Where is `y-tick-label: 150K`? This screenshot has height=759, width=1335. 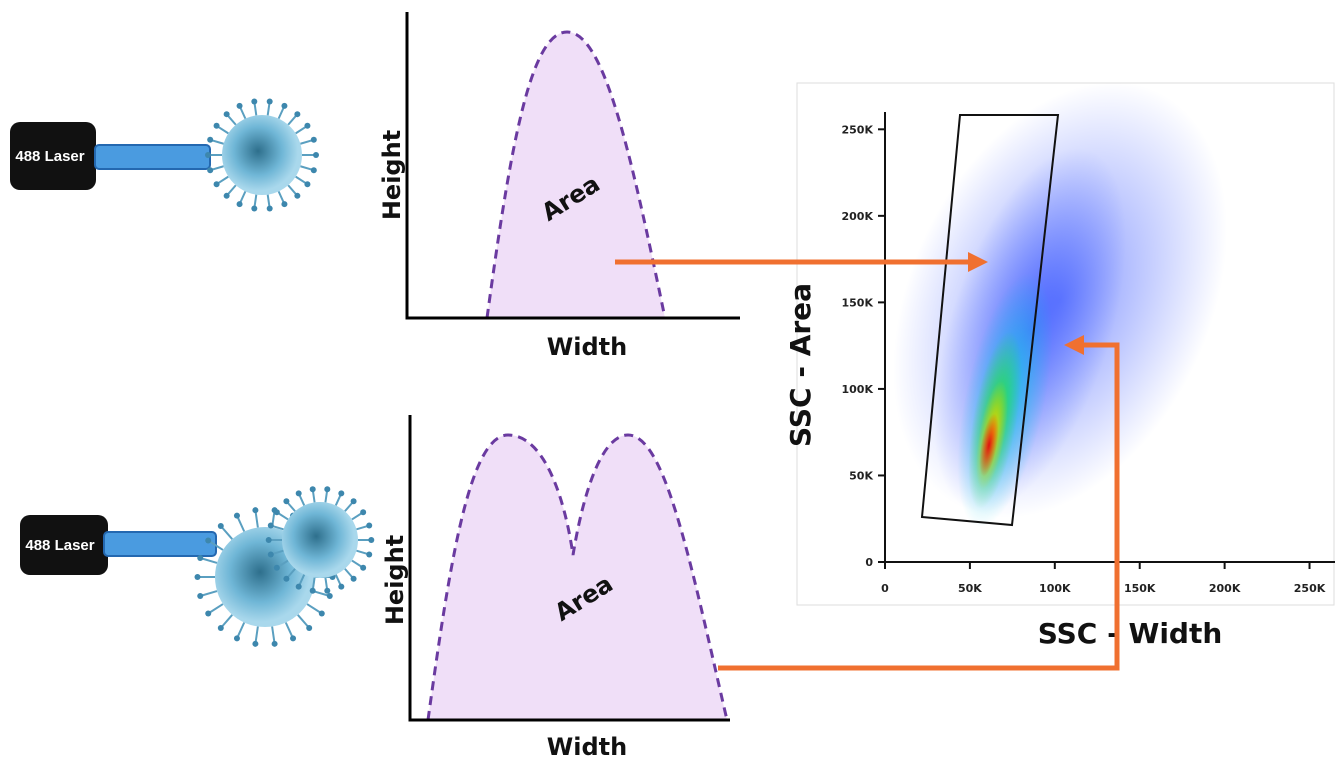
y-tick-label: 150K is located at coordinates (858, 302).